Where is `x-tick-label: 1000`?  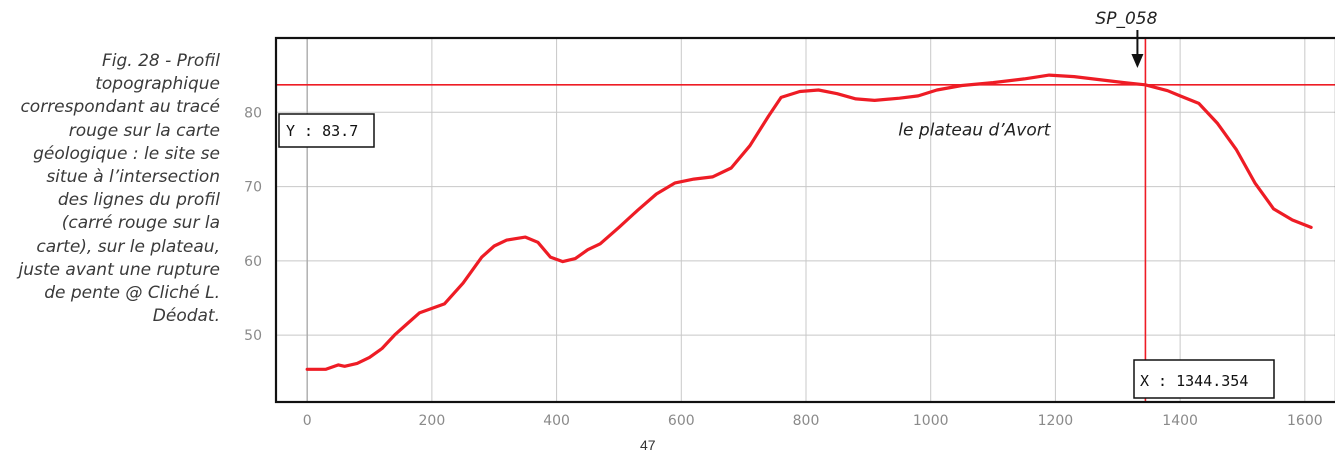
x-tick-label: 1000 is located at coordinates (931, 421).